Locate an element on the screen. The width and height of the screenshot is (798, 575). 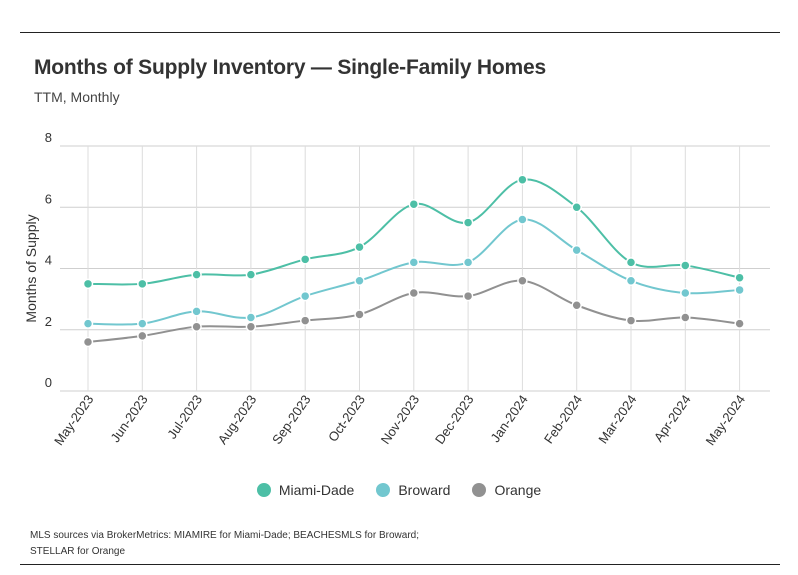
legend-item-orange: Orange is located at coordinates (506, 490).